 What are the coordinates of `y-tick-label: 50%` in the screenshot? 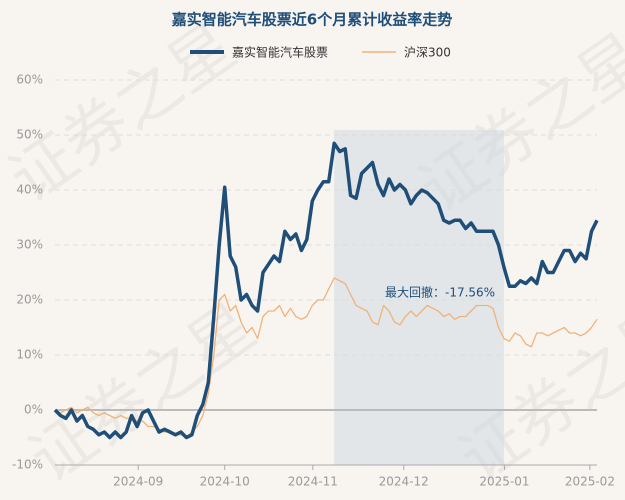 It's located at (29, 135).